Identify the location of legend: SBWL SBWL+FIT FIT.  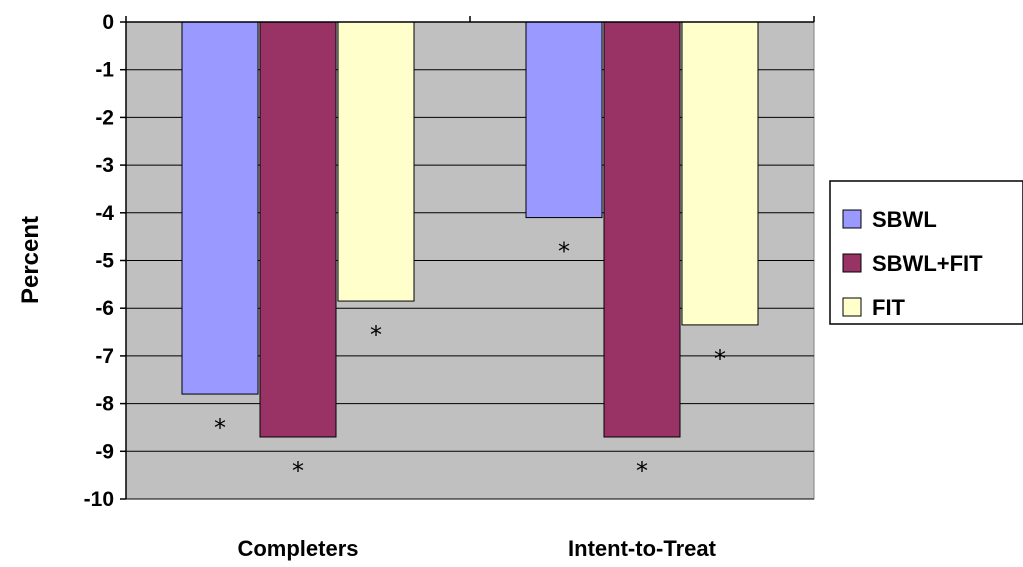
(926, 252).